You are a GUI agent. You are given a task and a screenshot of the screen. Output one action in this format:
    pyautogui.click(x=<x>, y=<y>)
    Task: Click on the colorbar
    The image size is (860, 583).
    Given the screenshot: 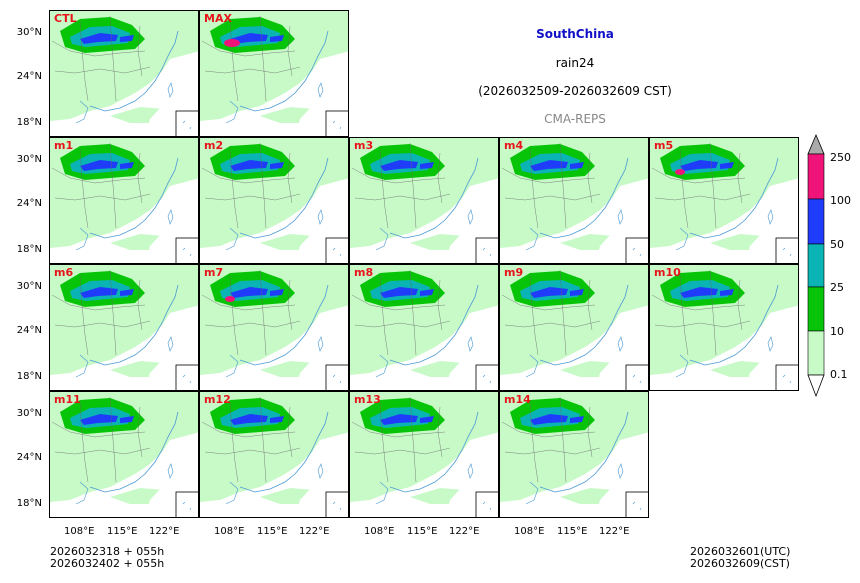 What is the action you would take?
    pyautogui.click(x=816, y=265)
    